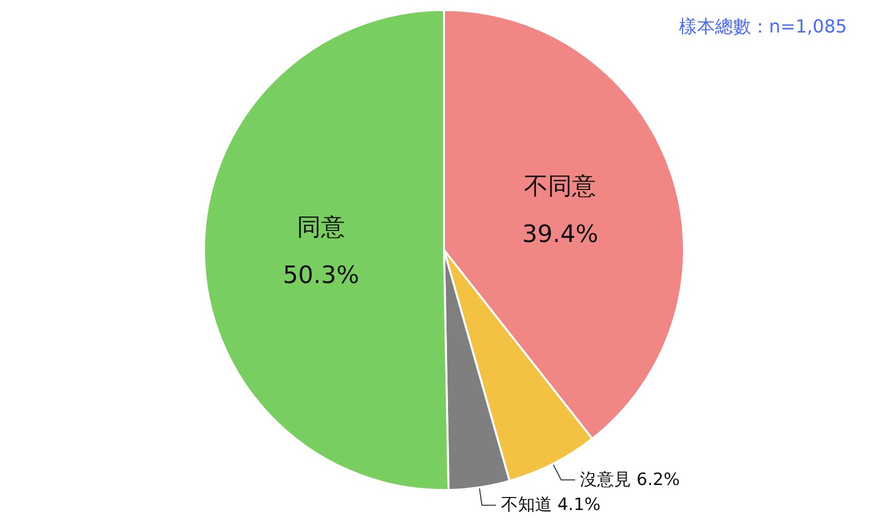 This screenshot has height=531, width=869. Describe the element at coordinates (560, 186) in the screenshot. I see `slice-label: 不同意` at that location.